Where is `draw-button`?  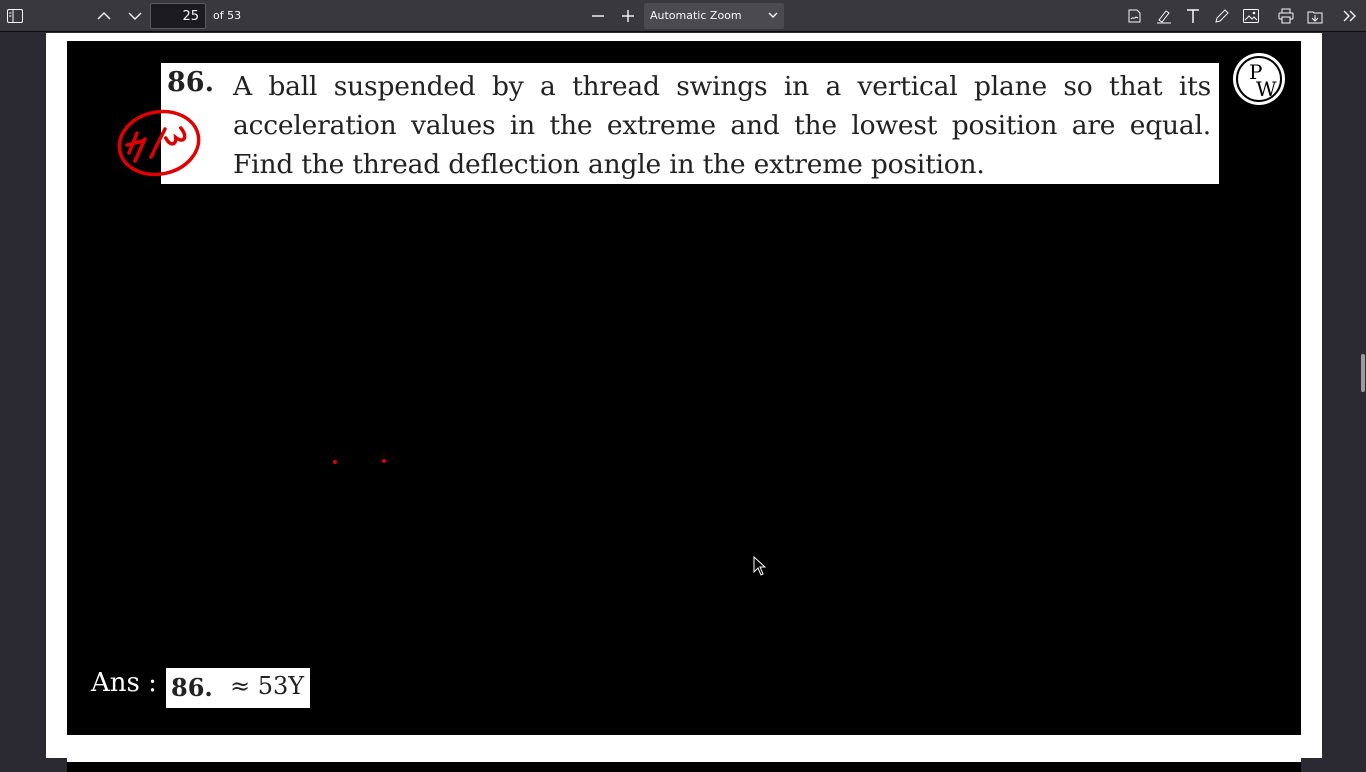 draw-button is located at coordinates (1222, 16).